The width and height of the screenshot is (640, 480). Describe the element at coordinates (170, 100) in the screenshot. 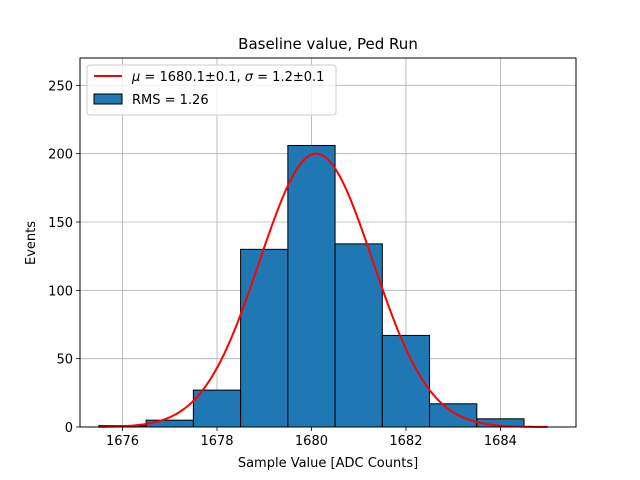

I see `legend-hist-label: RMS = 1.26` at that location.